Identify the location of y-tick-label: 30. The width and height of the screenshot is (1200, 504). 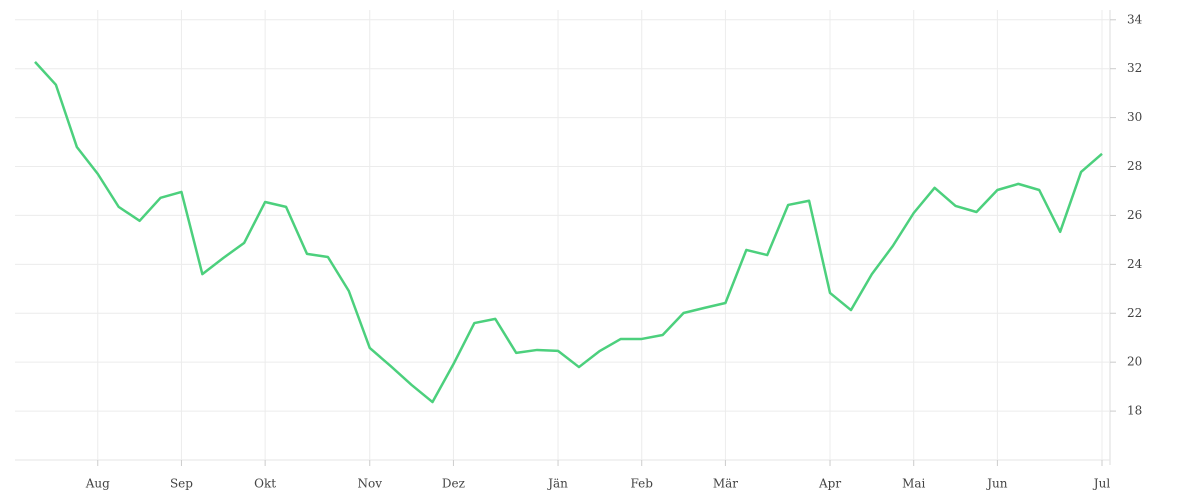
(1134, 117).